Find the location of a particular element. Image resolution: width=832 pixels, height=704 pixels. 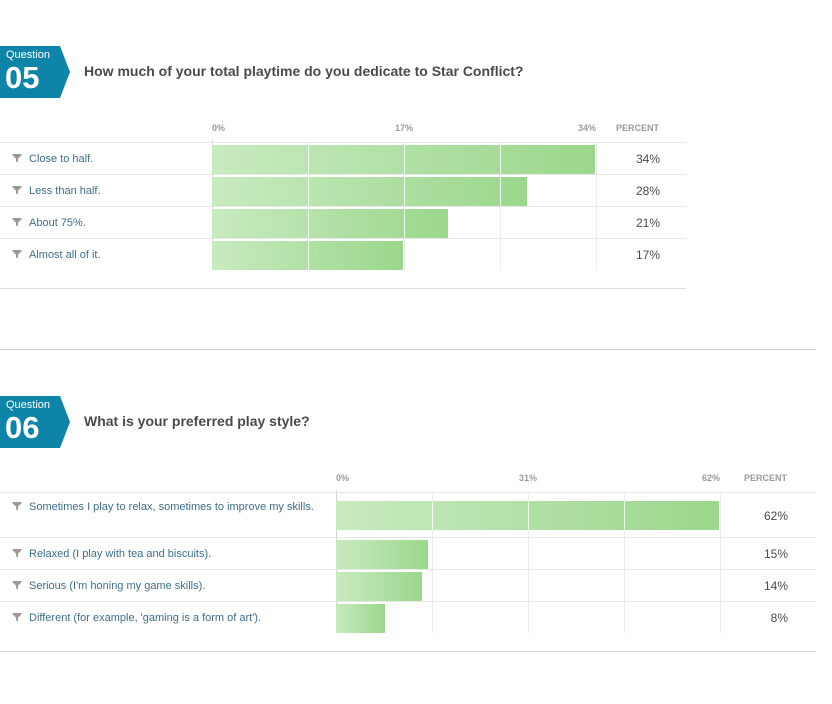

answer-text: Relaxed (I play with tea and biscuits). is located at coordinates (120, 554).